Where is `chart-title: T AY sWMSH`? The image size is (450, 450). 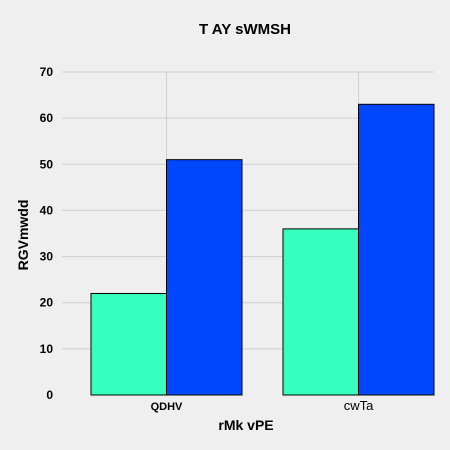 chart-title: T AY sWMSH is located at coordinates (245, 29).